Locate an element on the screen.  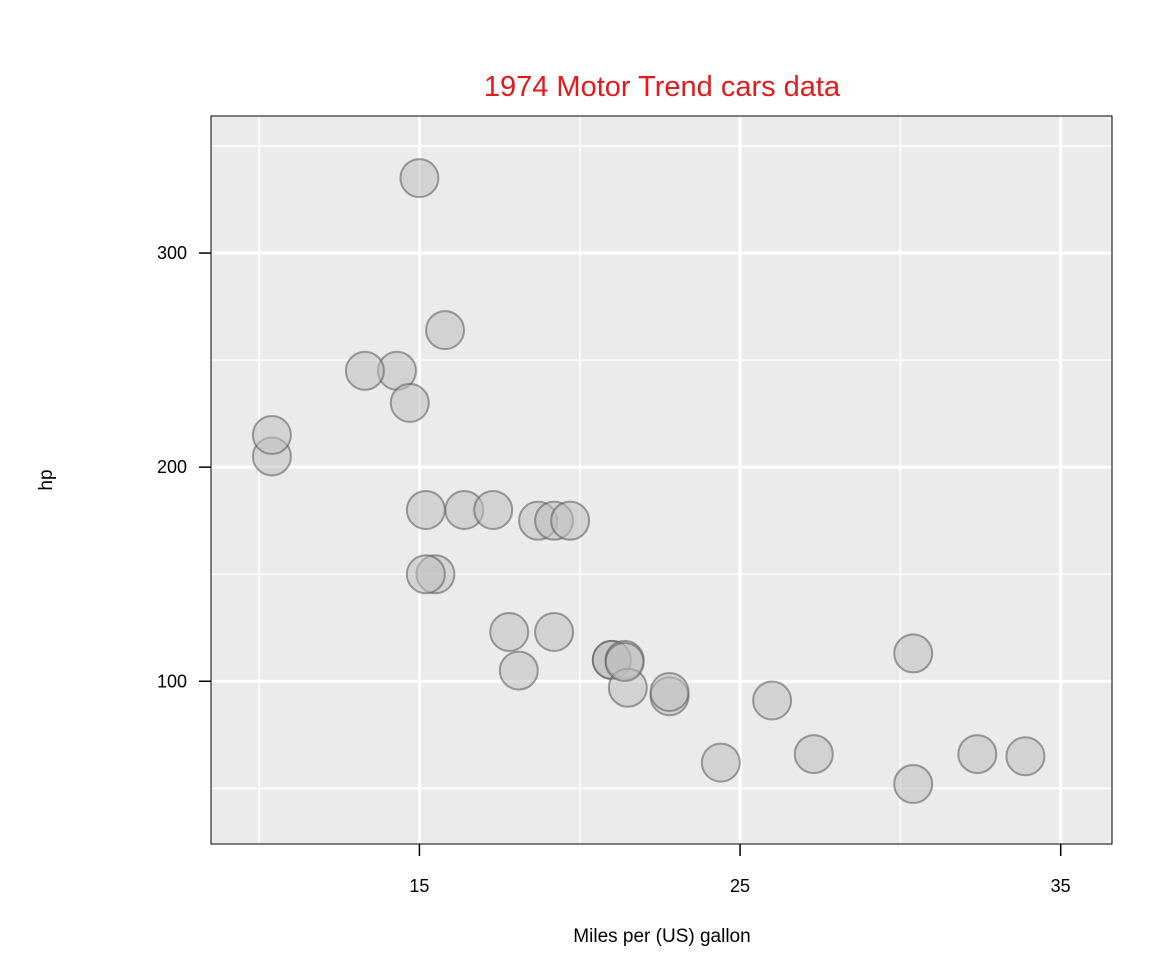
chart-title: 1974 Motor Trend cars data is located at coordinates (662, 87).